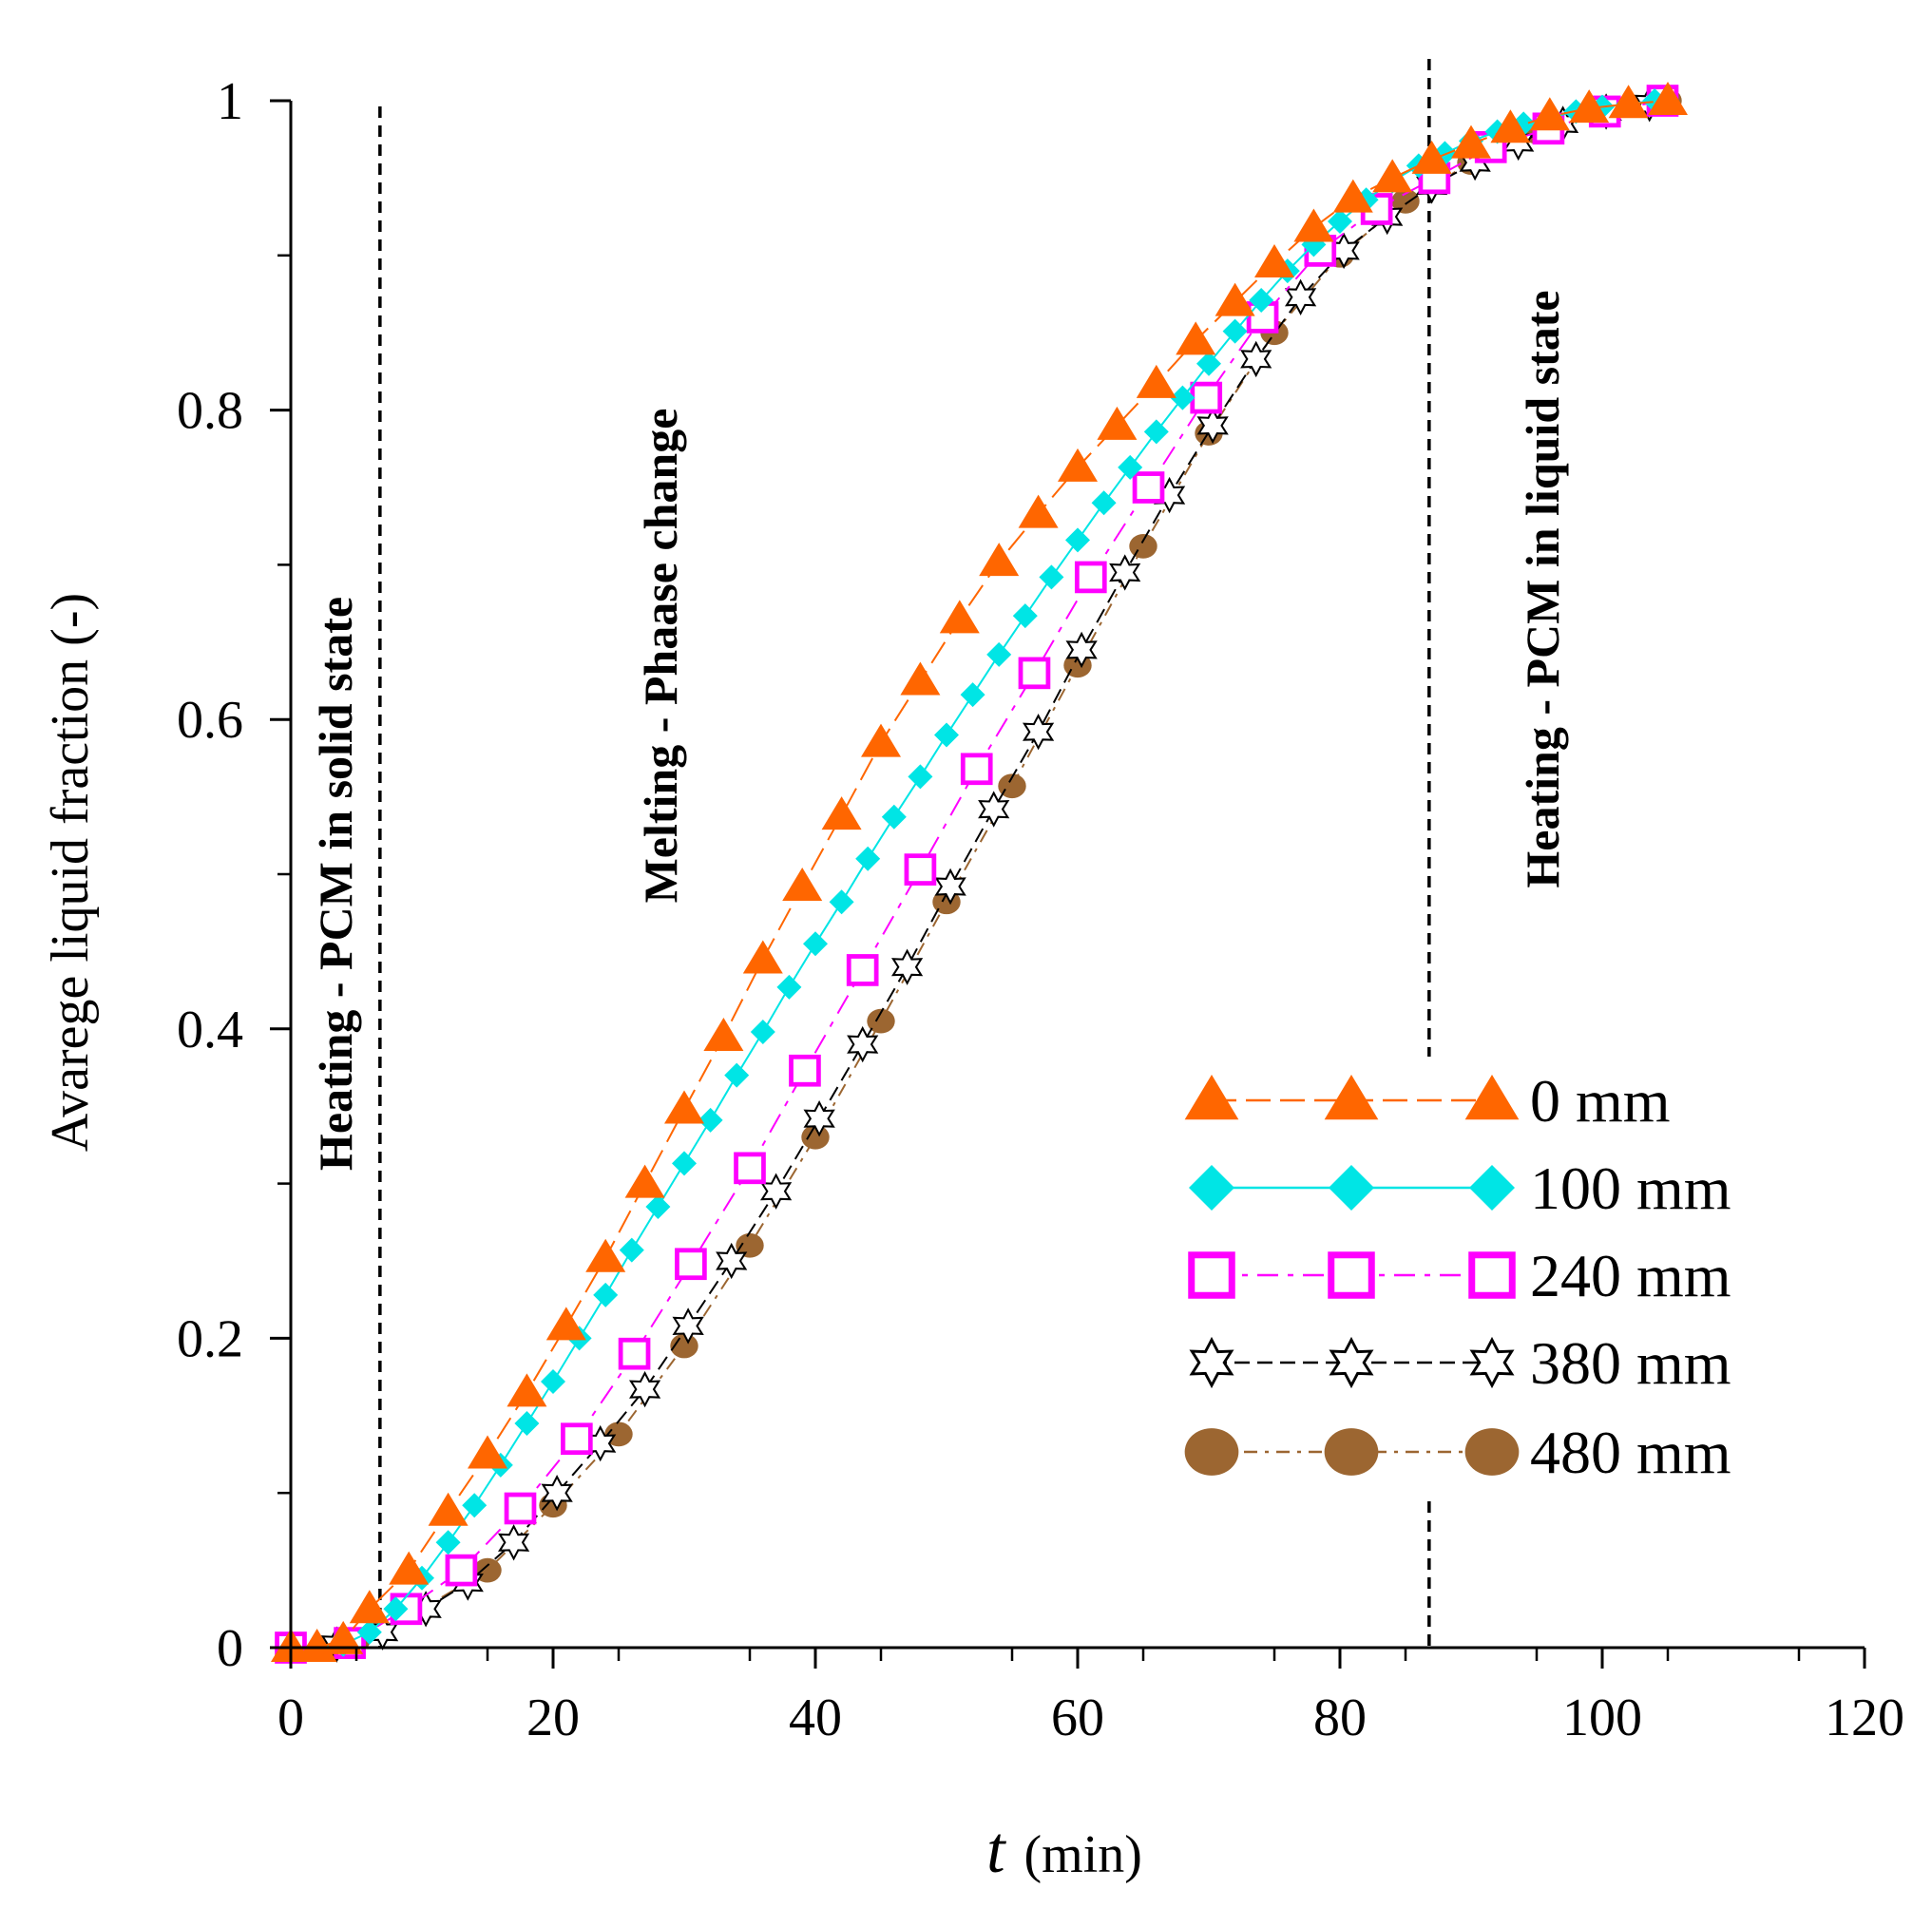 This screenshot has width=1932, height=1908. What do you see at coordinates (335, 884) in the screenshot?
I see `phase-label-solid: Heating - PCM in solid state` at bounding box center [335, 884].